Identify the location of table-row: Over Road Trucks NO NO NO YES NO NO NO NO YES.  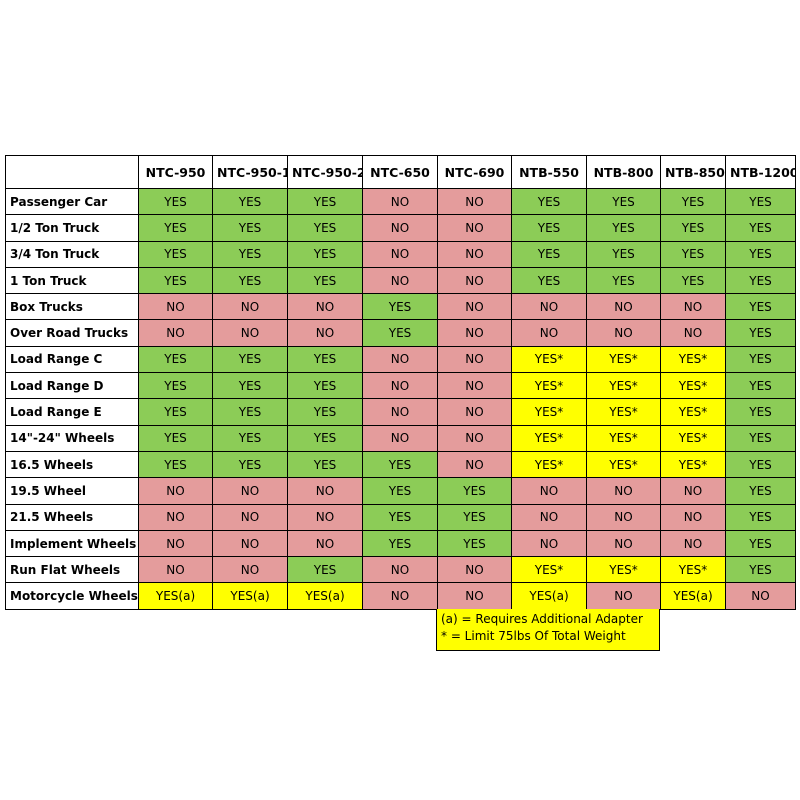
(400, 333).